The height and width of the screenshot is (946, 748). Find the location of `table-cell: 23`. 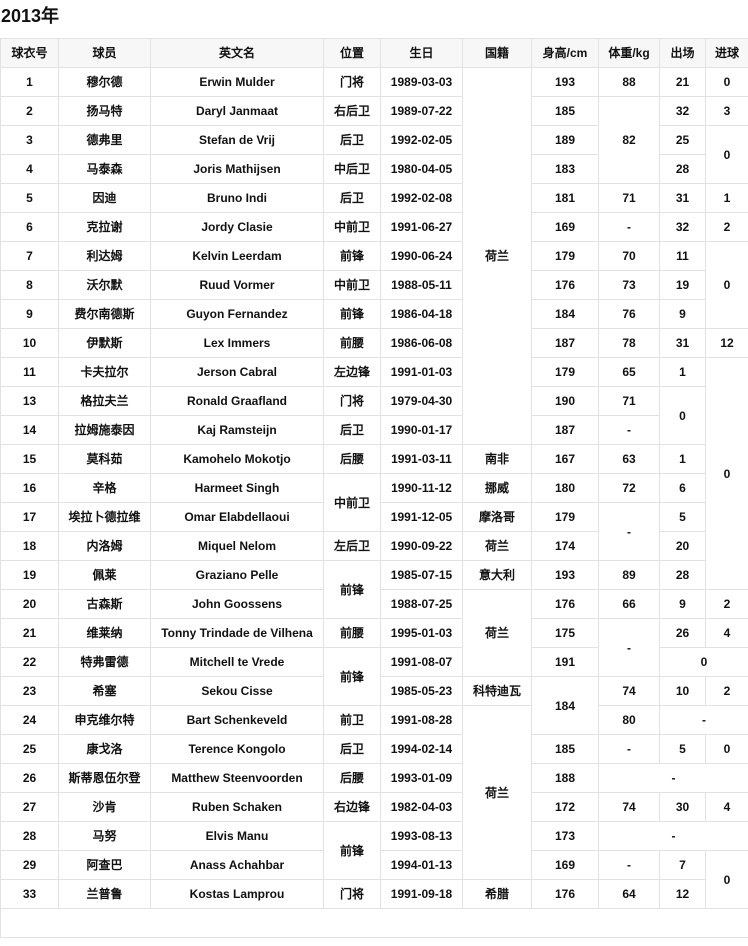

table-cell: 23 is located at coordinates (29, 691).